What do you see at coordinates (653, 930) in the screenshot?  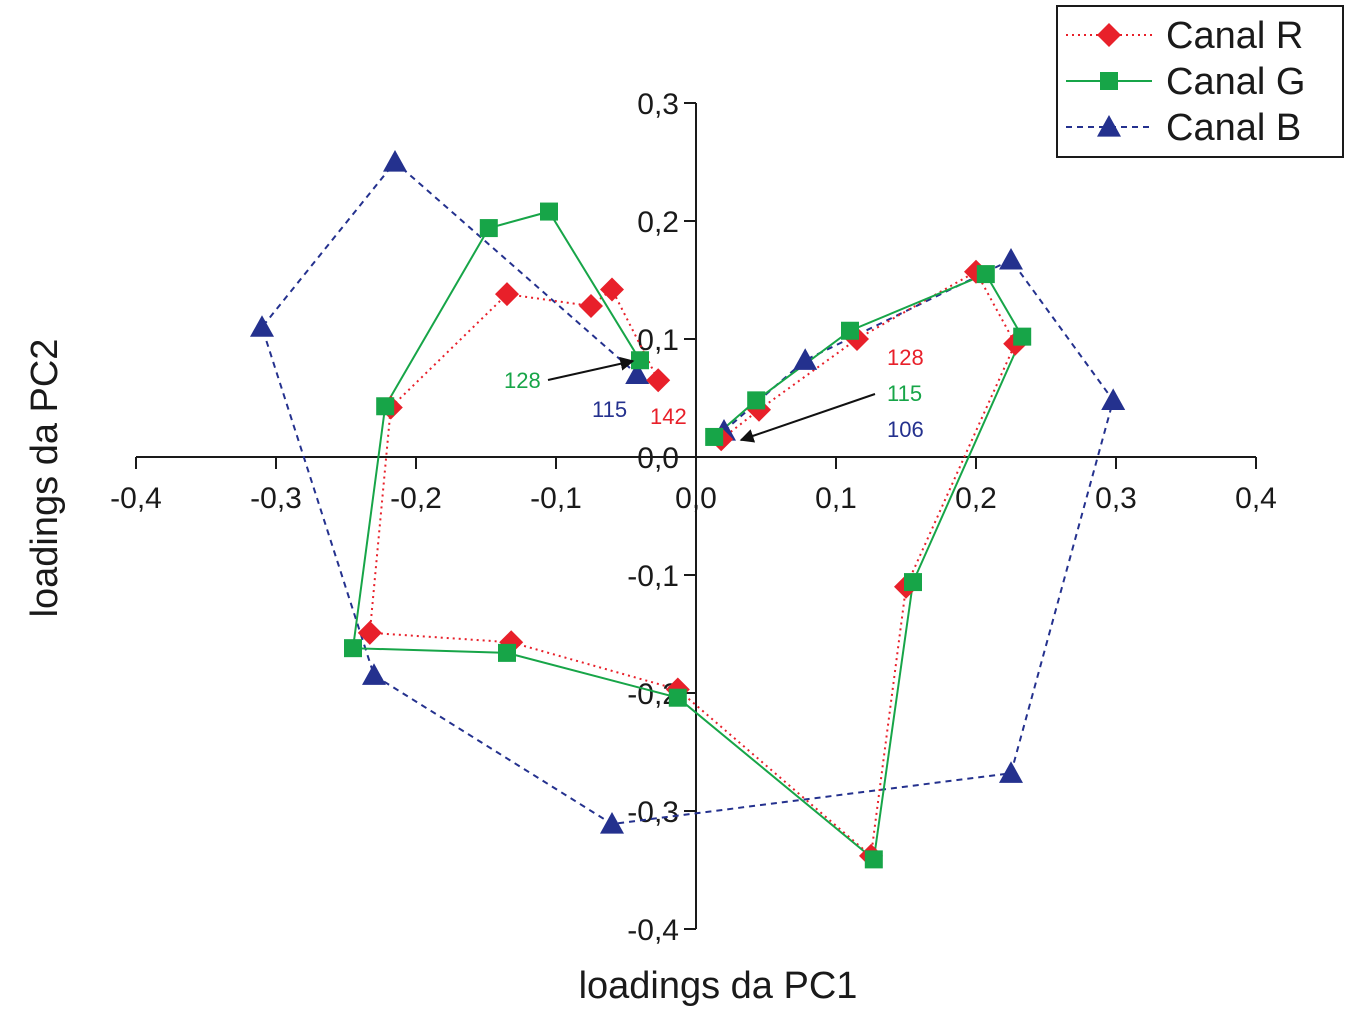 I see `y-tick-label: -0,4` at bounding box center [653, 930].